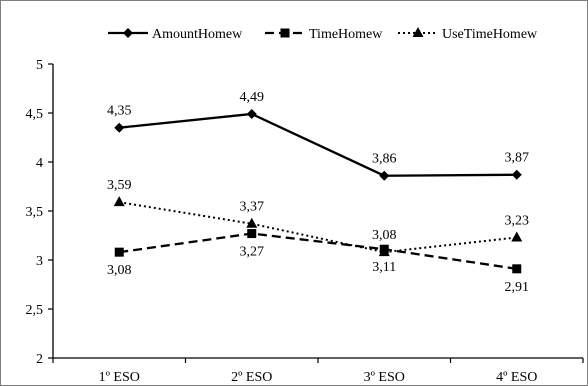 This screenshot has height=386, width=588. Describe the element at coordinates (318, 144) in the screenshot. I see `series-line-AmountHomew` at that location.